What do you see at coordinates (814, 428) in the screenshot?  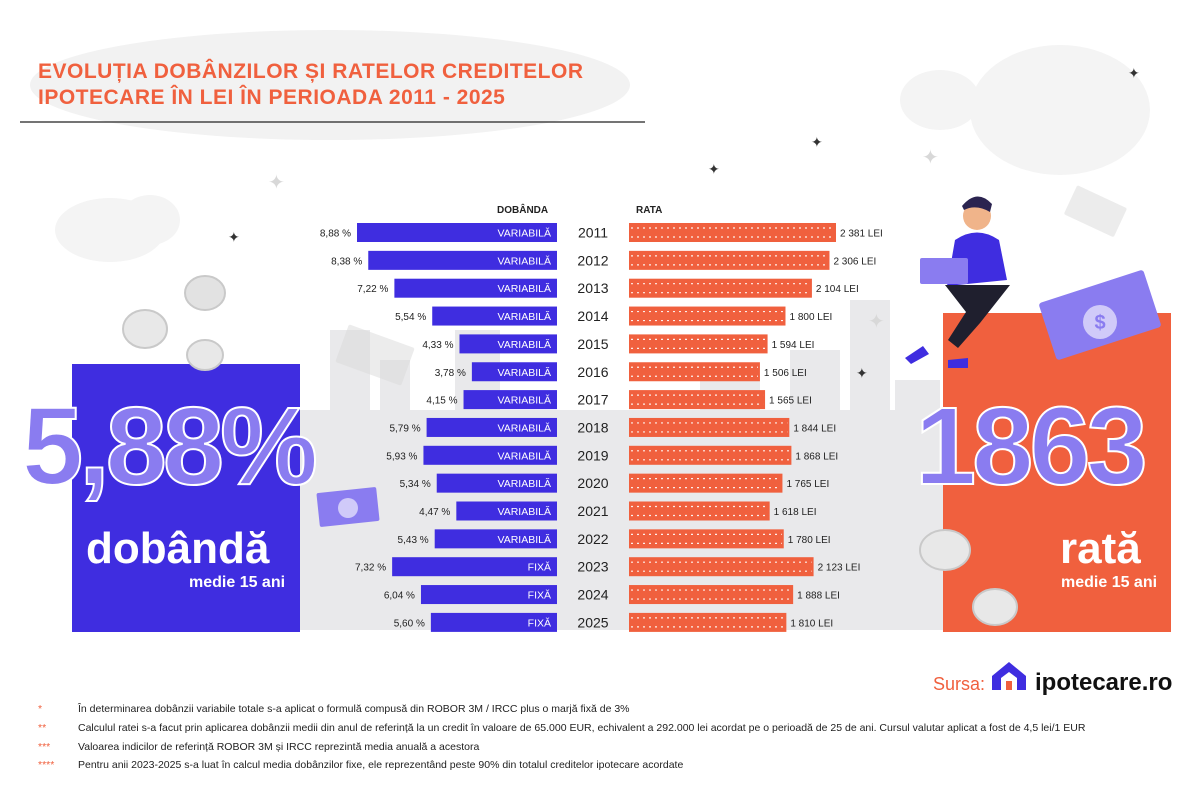 I see `payment-value-label: 1 844 LEI` at bounding box center [814, 428].